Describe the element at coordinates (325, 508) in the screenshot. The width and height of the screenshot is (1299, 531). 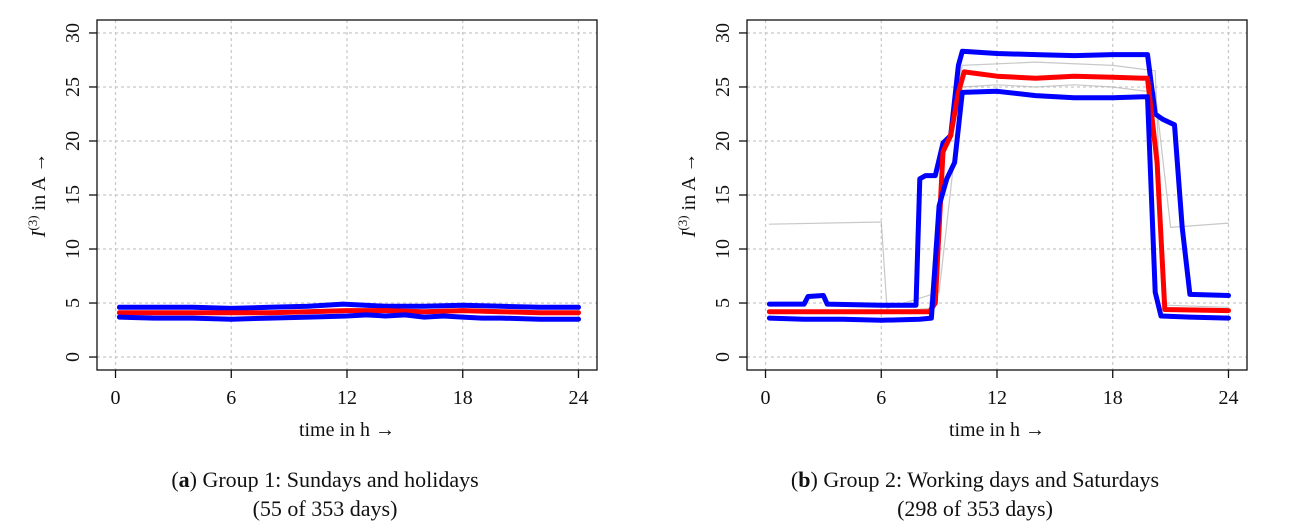
I see `caption-a-line2: (55 of 353 days)` at that location.